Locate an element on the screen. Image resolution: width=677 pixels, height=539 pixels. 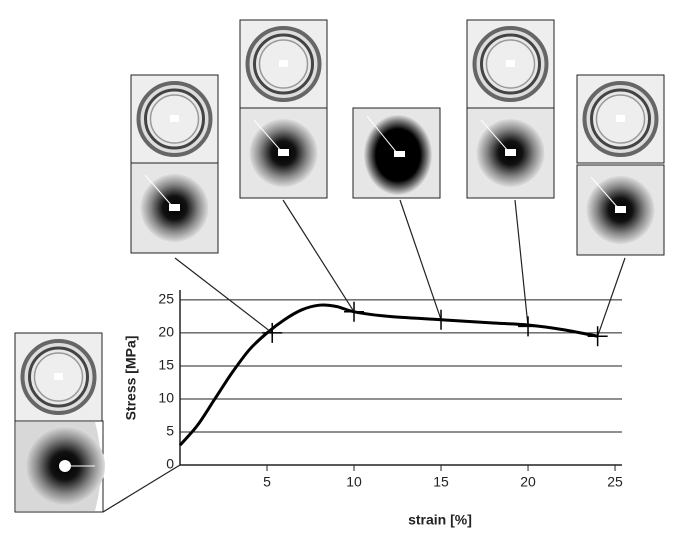
y-tick-label: 15 is located at coordinates (166, 365).